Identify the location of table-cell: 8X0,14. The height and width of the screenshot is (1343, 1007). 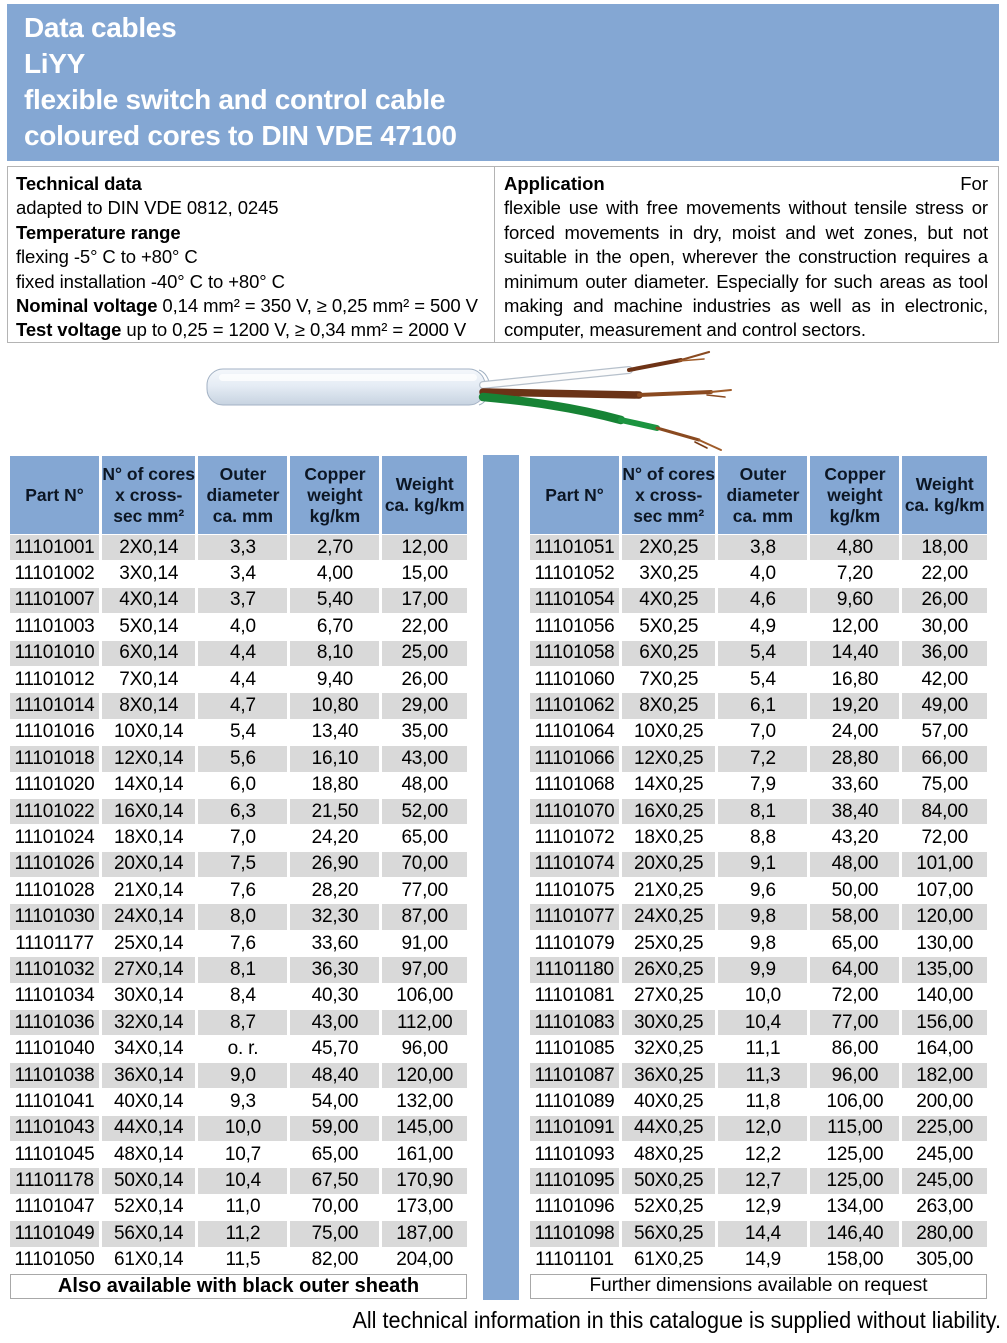
(149, 706).